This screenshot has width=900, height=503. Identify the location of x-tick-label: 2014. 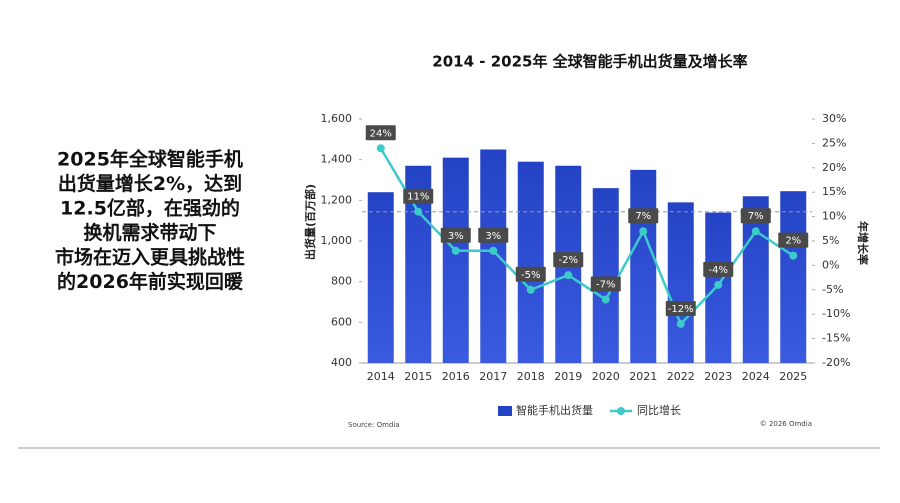
(381, 376).